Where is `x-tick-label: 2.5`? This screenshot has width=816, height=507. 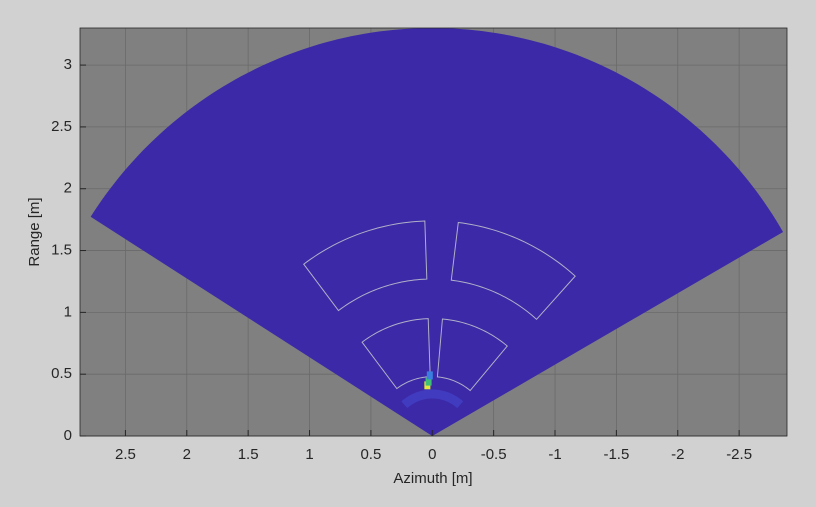 x-tick-label: 2.5 is located at coordinates (125, 454).